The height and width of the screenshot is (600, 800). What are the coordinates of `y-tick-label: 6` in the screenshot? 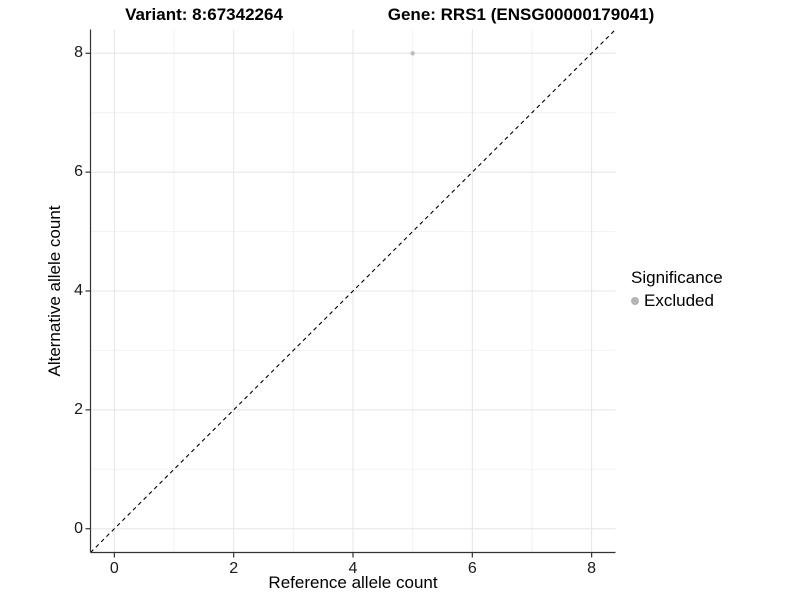 It's located at (78, 172).